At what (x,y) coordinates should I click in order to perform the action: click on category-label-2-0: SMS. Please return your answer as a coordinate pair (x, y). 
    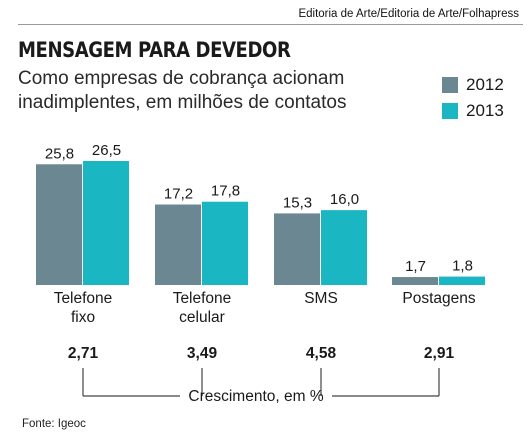
    Looking at the image, I should click on (321, 298).